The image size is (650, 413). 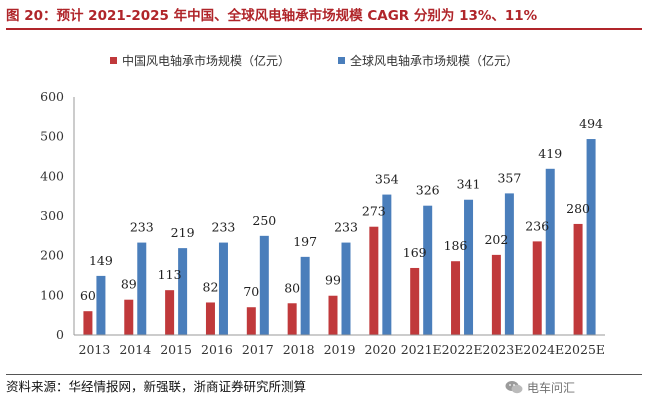 What do you see at coordinates (88, 295) in the screenshot?
I see `data-label: 60` at bounding box center [88, 295].